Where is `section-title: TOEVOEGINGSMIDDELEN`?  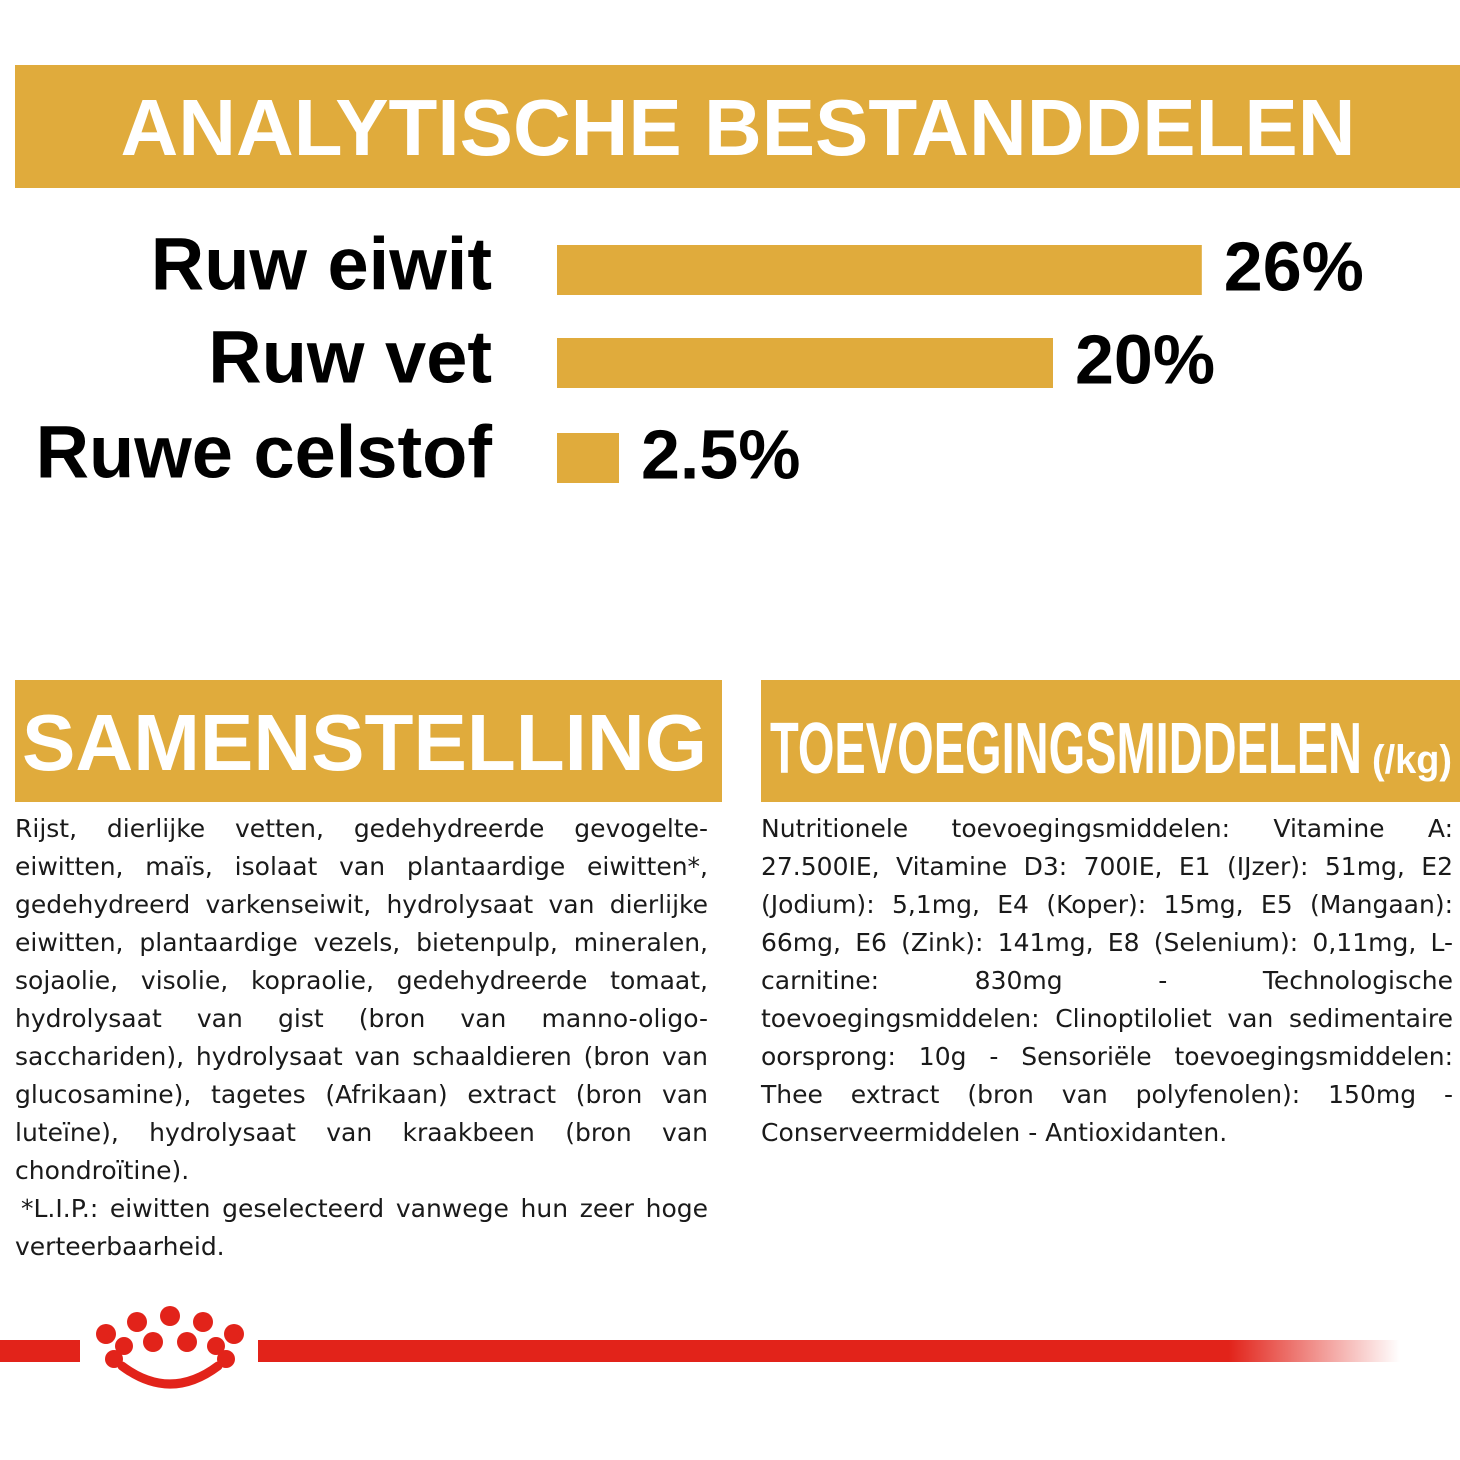
section-title: TOEVOEGINGSMIDDELEN is located at coordinates (1066, 749).